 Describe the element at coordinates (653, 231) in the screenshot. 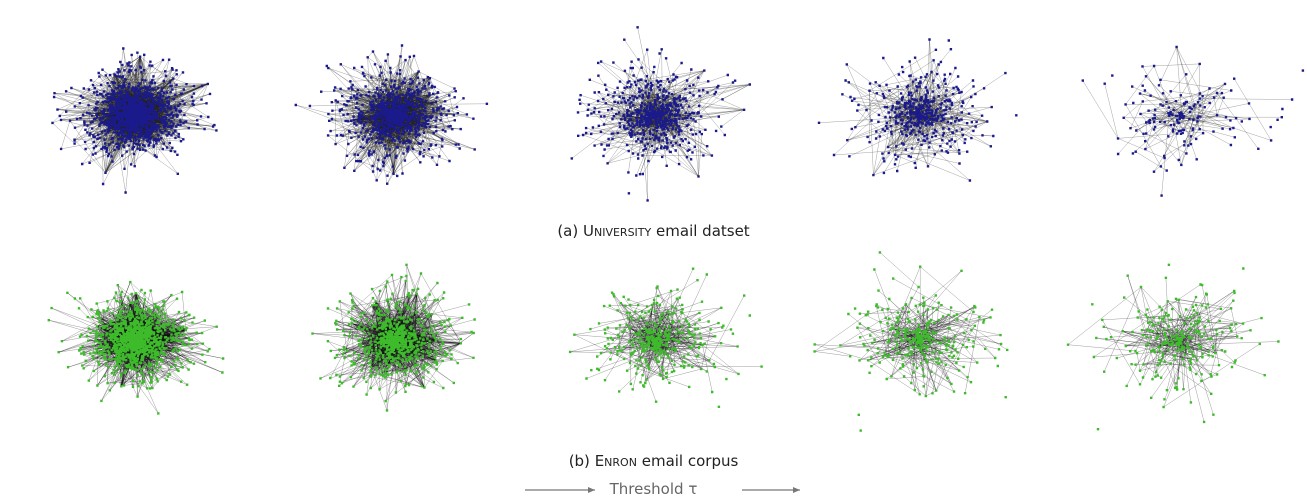

I see `caption-a: (a) University email datset` at that location.